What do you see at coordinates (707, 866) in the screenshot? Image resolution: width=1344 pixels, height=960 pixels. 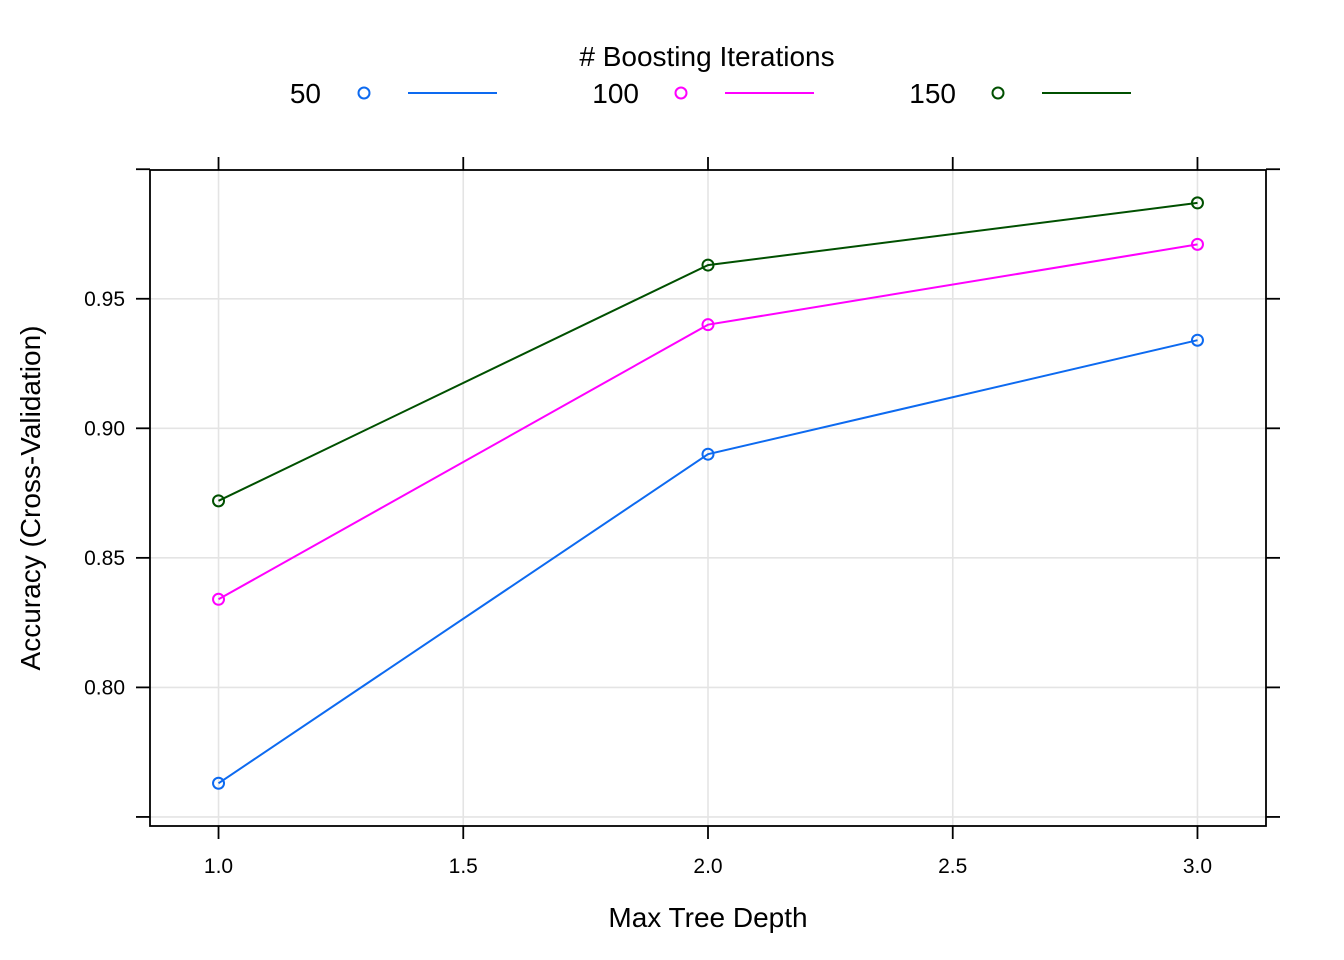 I see `x-tick-label: 2.0` at bounding box center [707, 866].